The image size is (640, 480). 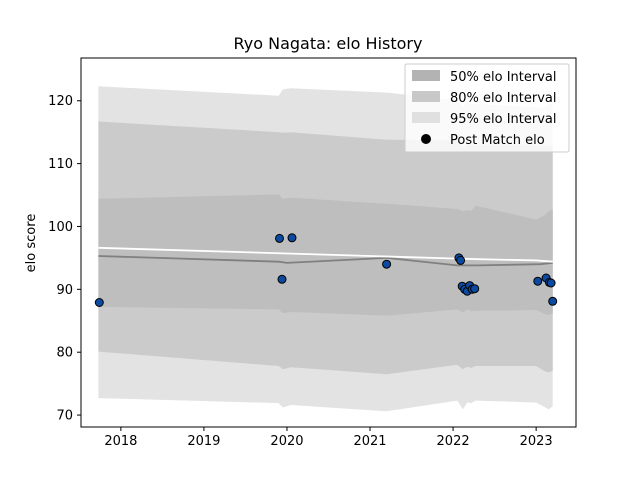 What do you see at coordinates (286, 441) in the screenshot?
I see `x-tick-label: 2020` at bounding box center [286, 441].